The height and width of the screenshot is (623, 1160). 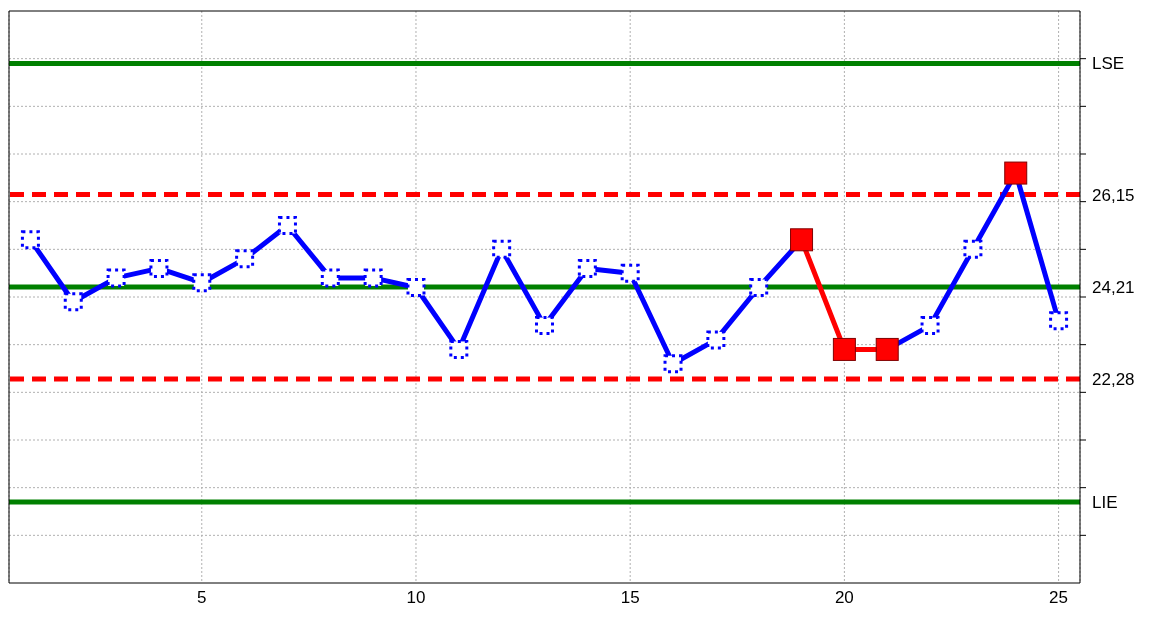 I want to click on ref-line-label: LIE, so click(x=1105, y=502).